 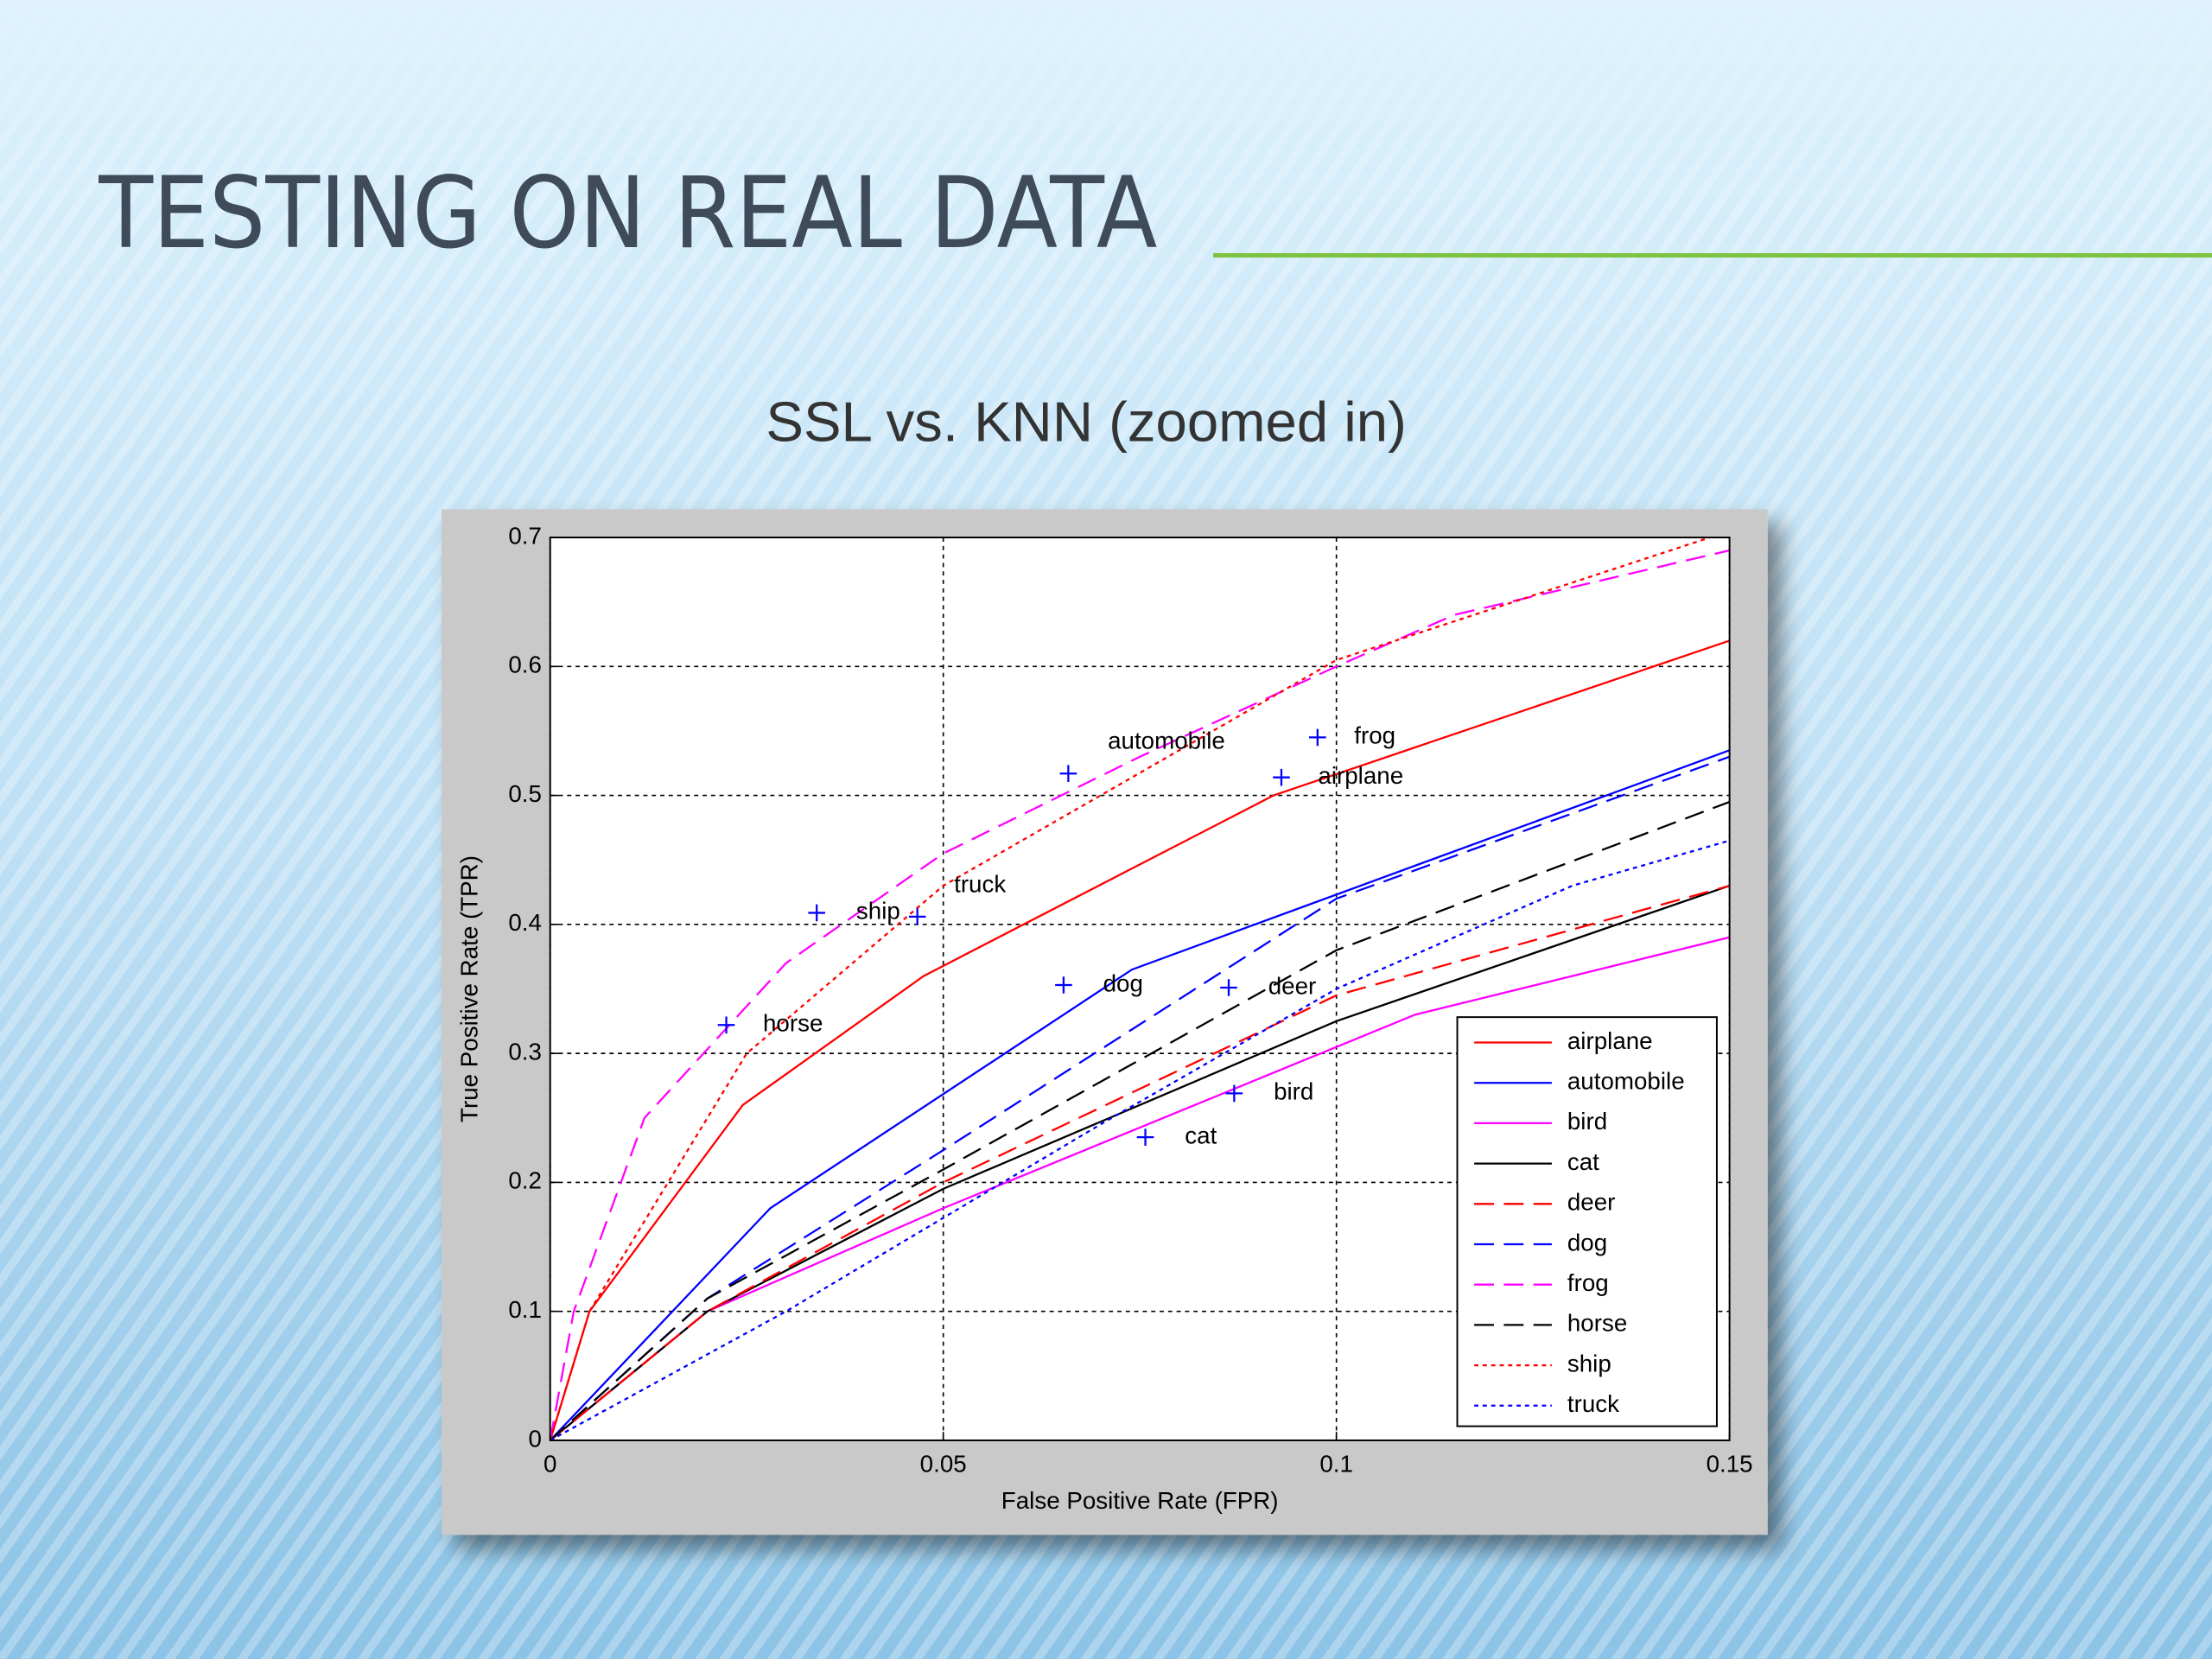 What do you see at coordinates (1730, 1464) in the screenshot?
I see `x-tick-label: 0.15` at bounding box center [1730, 1464].